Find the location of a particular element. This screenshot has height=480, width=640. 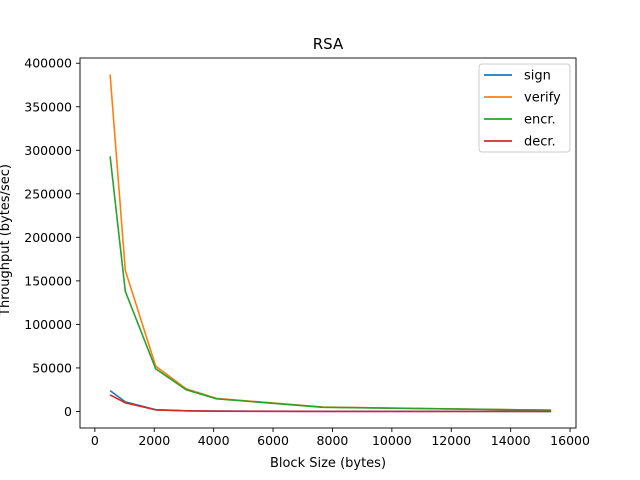

legend-label-verify: verify is located at coordinates (542, 98).